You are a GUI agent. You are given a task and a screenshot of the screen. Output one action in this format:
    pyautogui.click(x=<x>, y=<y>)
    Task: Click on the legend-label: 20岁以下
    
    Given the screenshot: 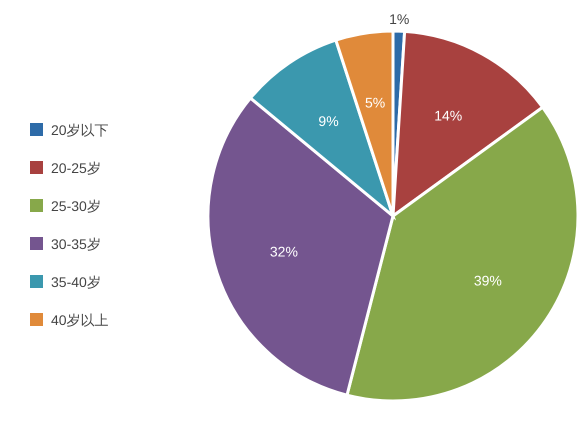 What is the action you would take?
    pyautogui.click(x=80, y=130)
    